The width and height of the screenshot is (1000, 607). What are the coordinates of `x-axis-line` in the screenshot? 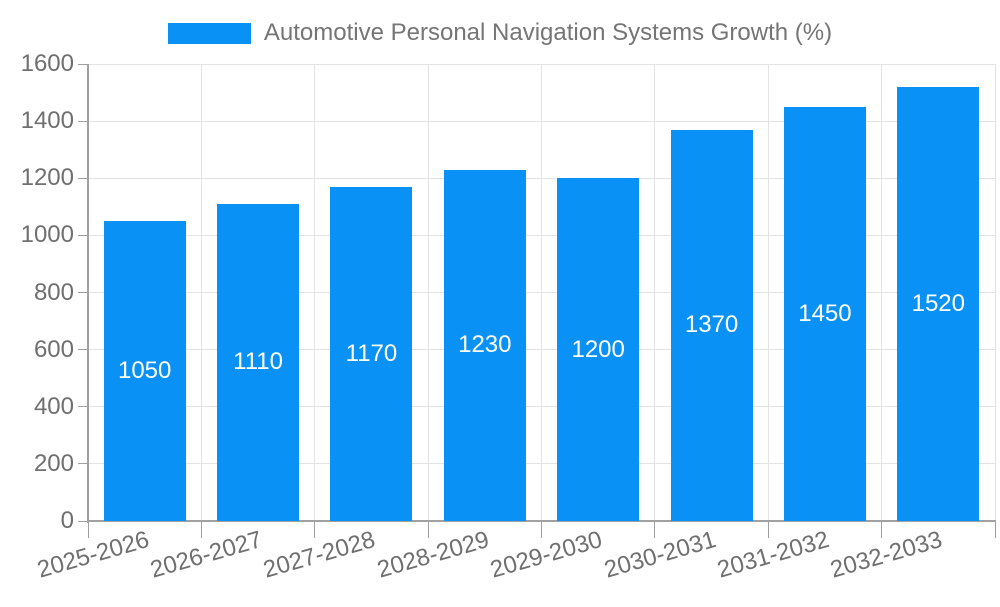 It's located at (541, 521).